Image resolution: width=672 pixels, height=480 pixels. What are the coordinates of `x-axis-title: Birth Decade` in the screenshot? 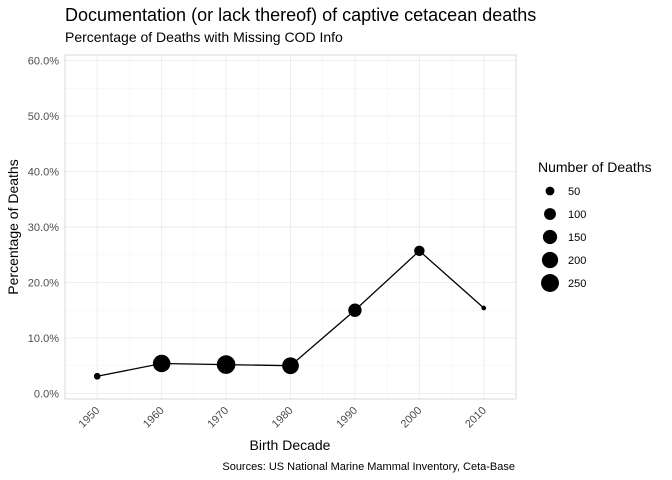 It's located at (290, 445).